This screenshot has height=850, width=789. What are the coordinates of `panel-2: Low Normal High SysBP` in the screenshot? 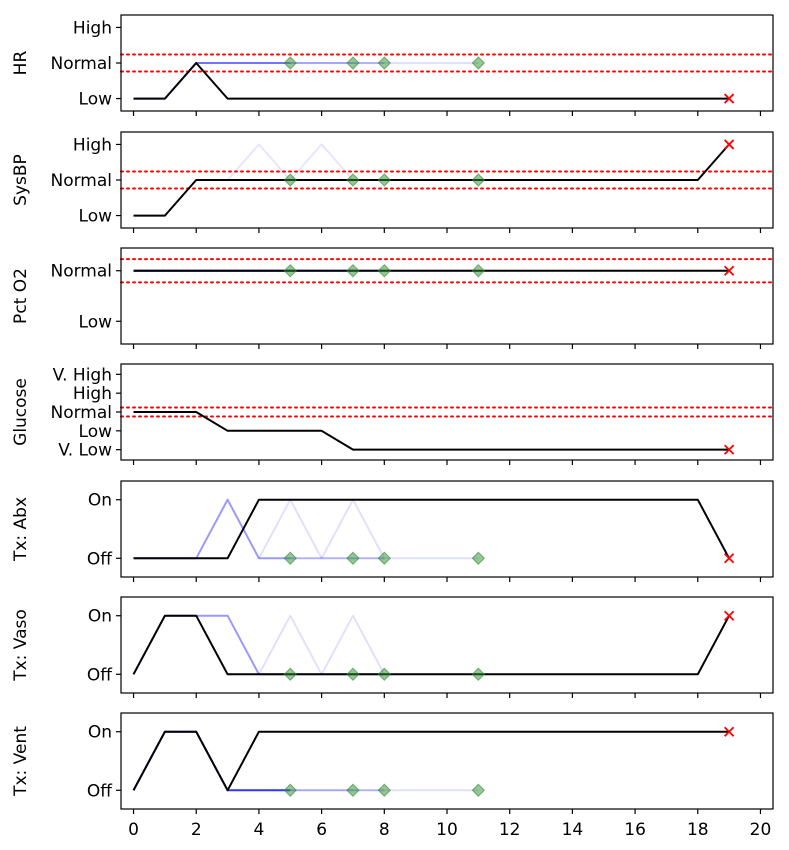 It's located at (392, 182).